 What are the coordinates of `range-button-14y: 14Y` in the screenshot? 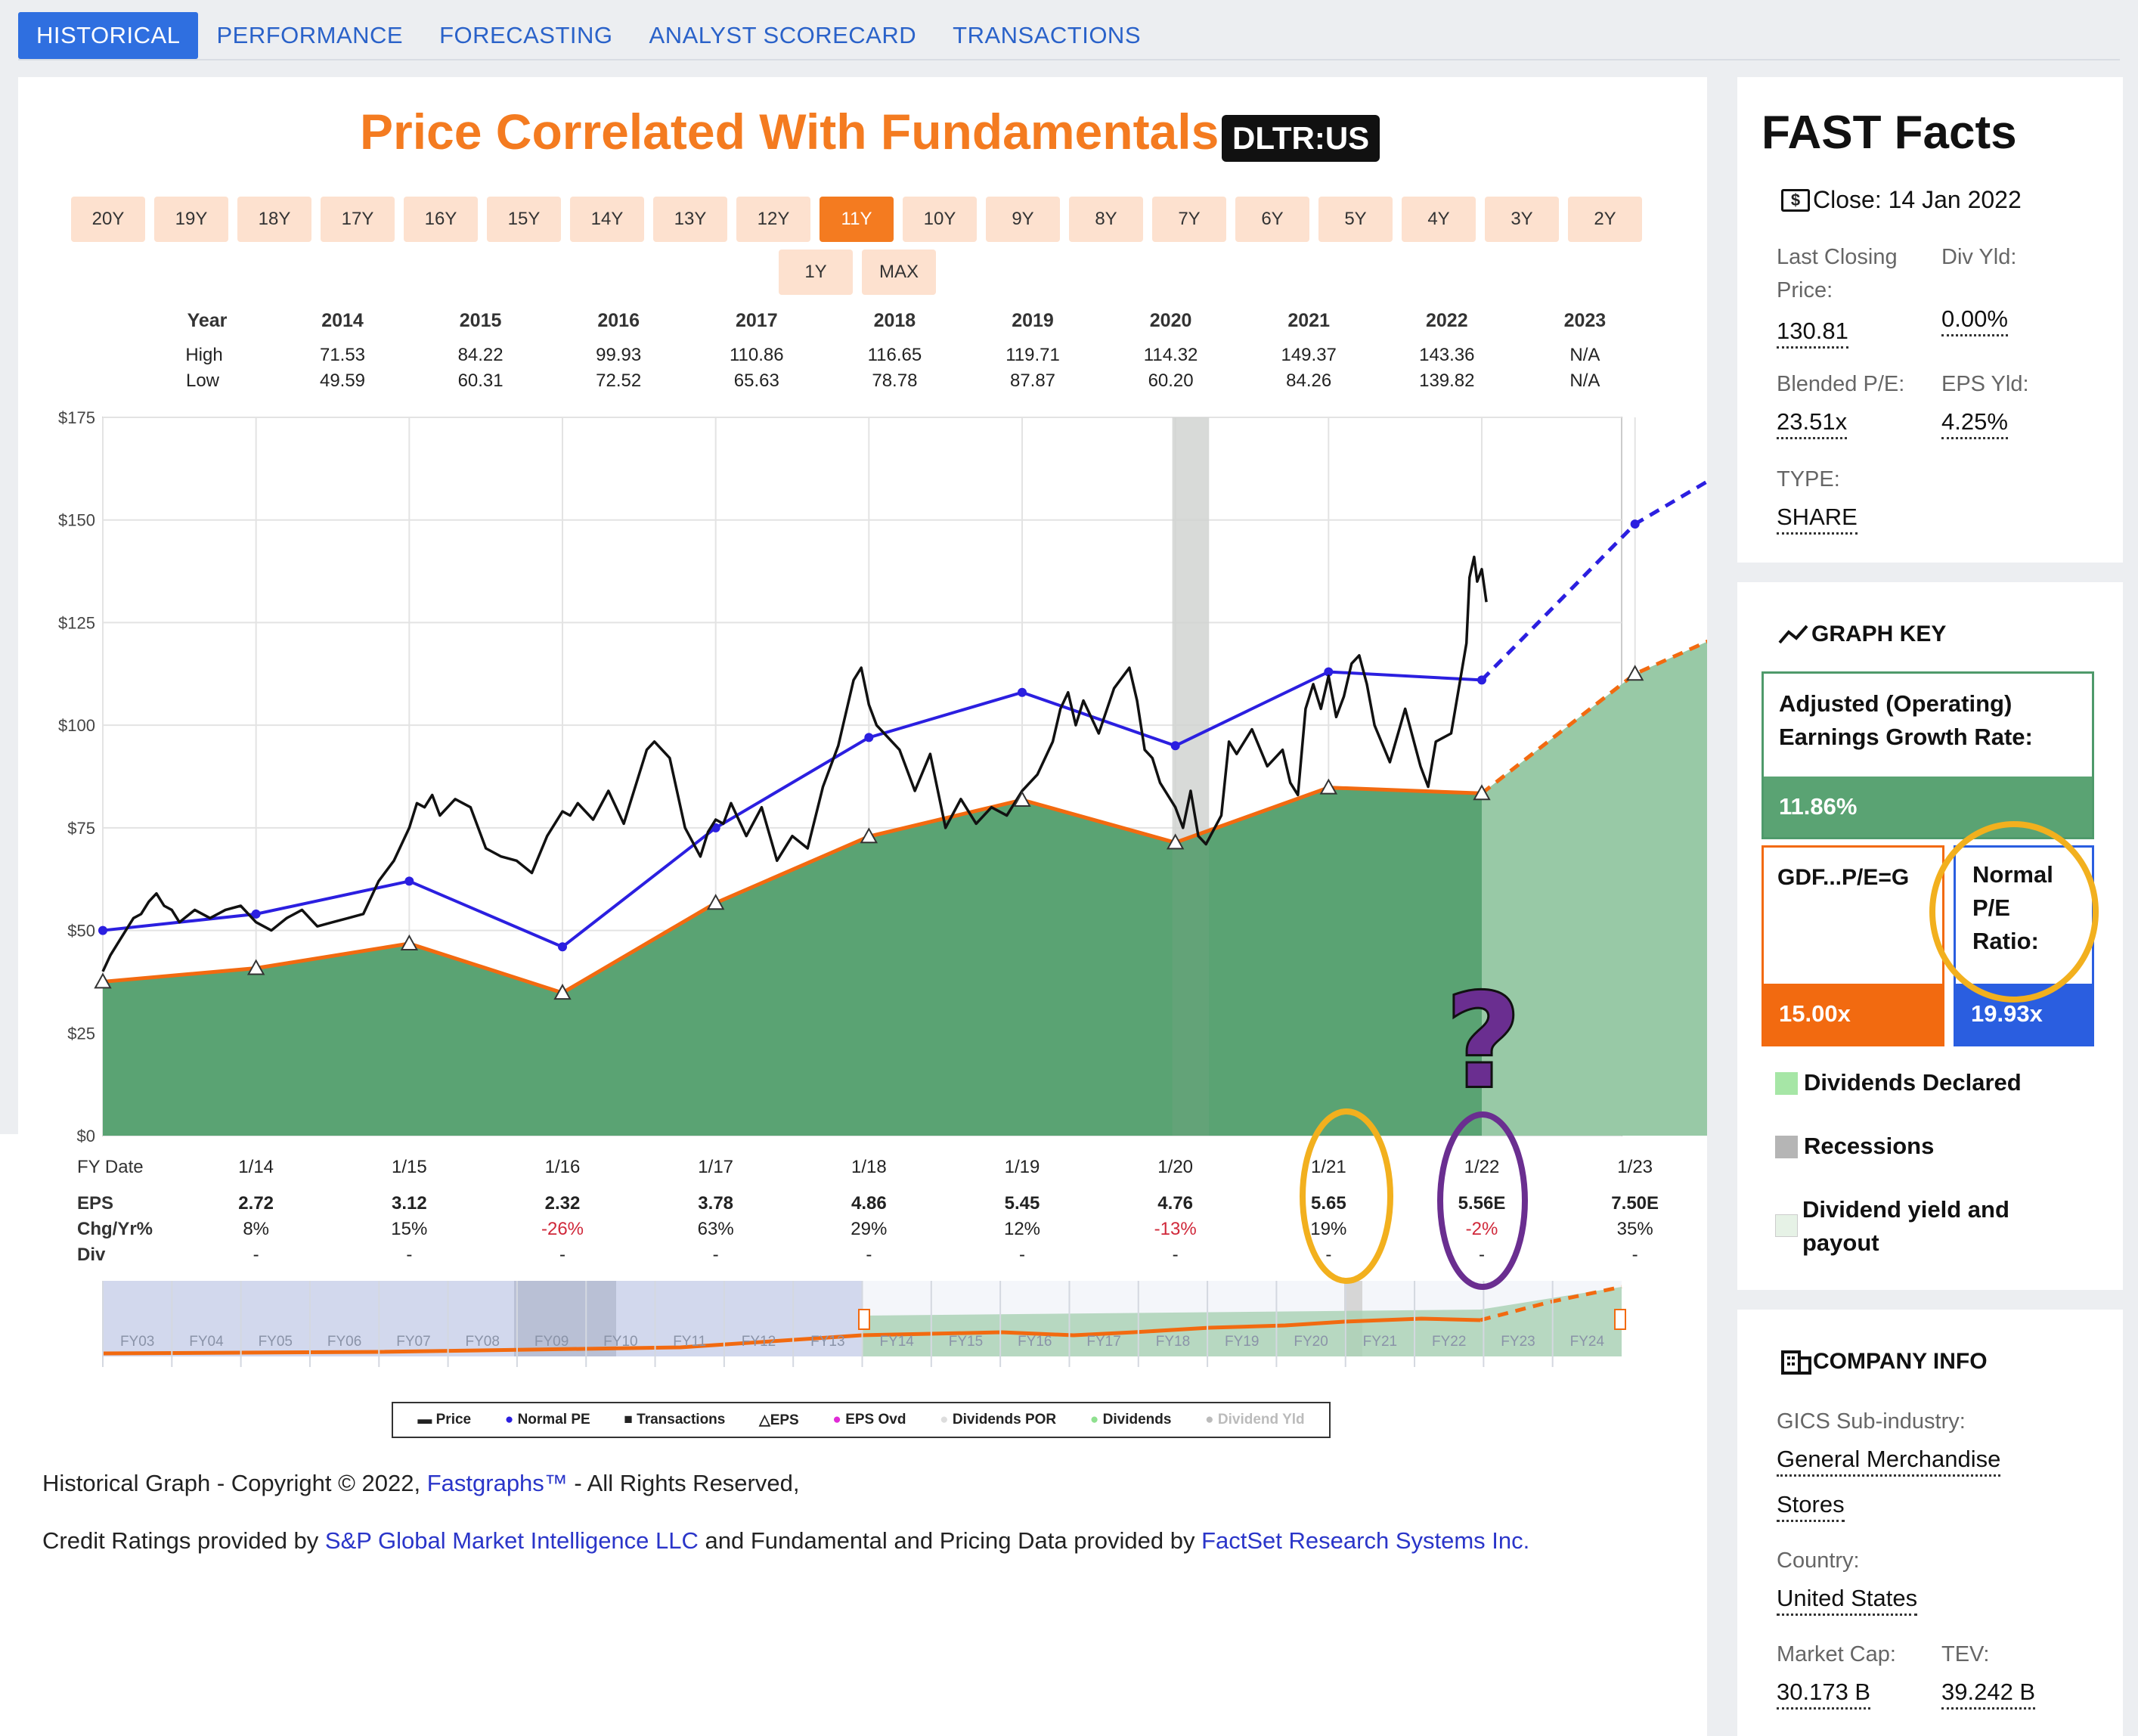 It's located at (607, 219).